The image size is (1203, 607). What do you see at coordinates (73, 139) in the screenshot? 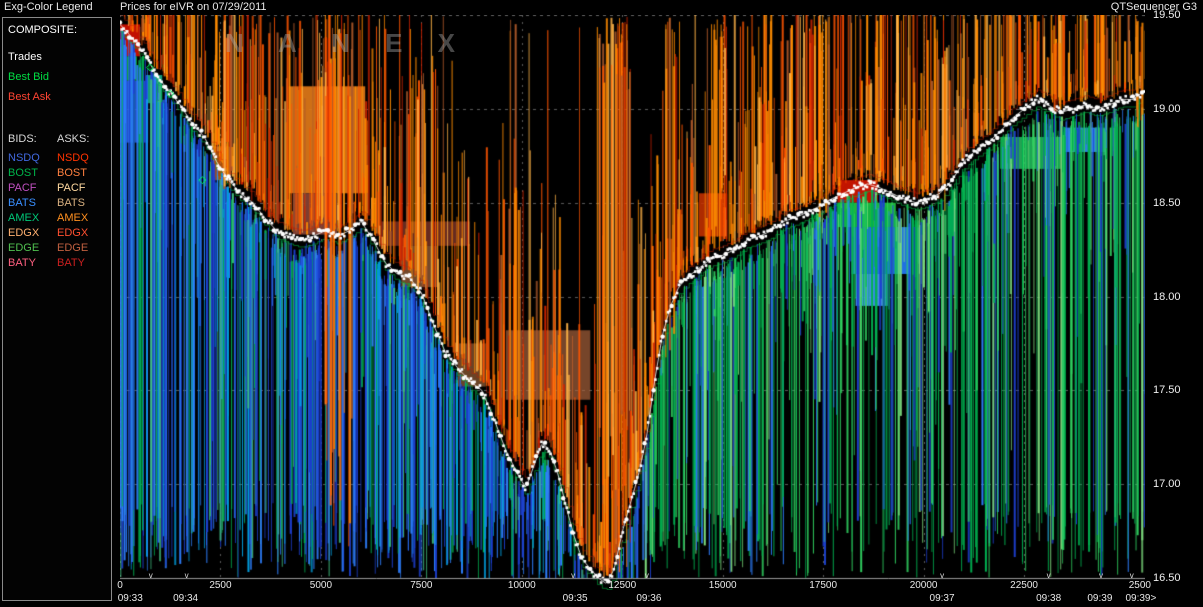
I see `asks-header: ASKS:` at bounding box center [73, 139].